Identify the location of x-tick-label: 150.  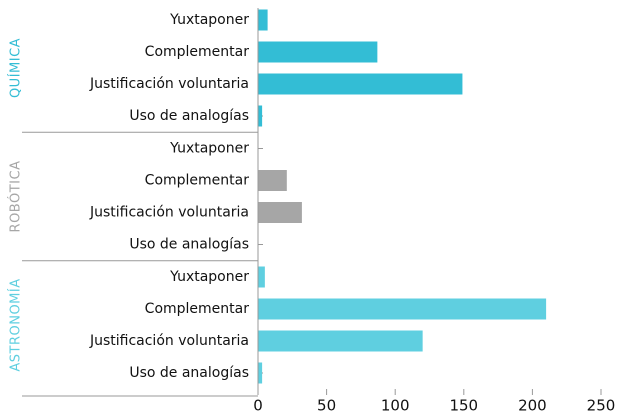
(463, 405).